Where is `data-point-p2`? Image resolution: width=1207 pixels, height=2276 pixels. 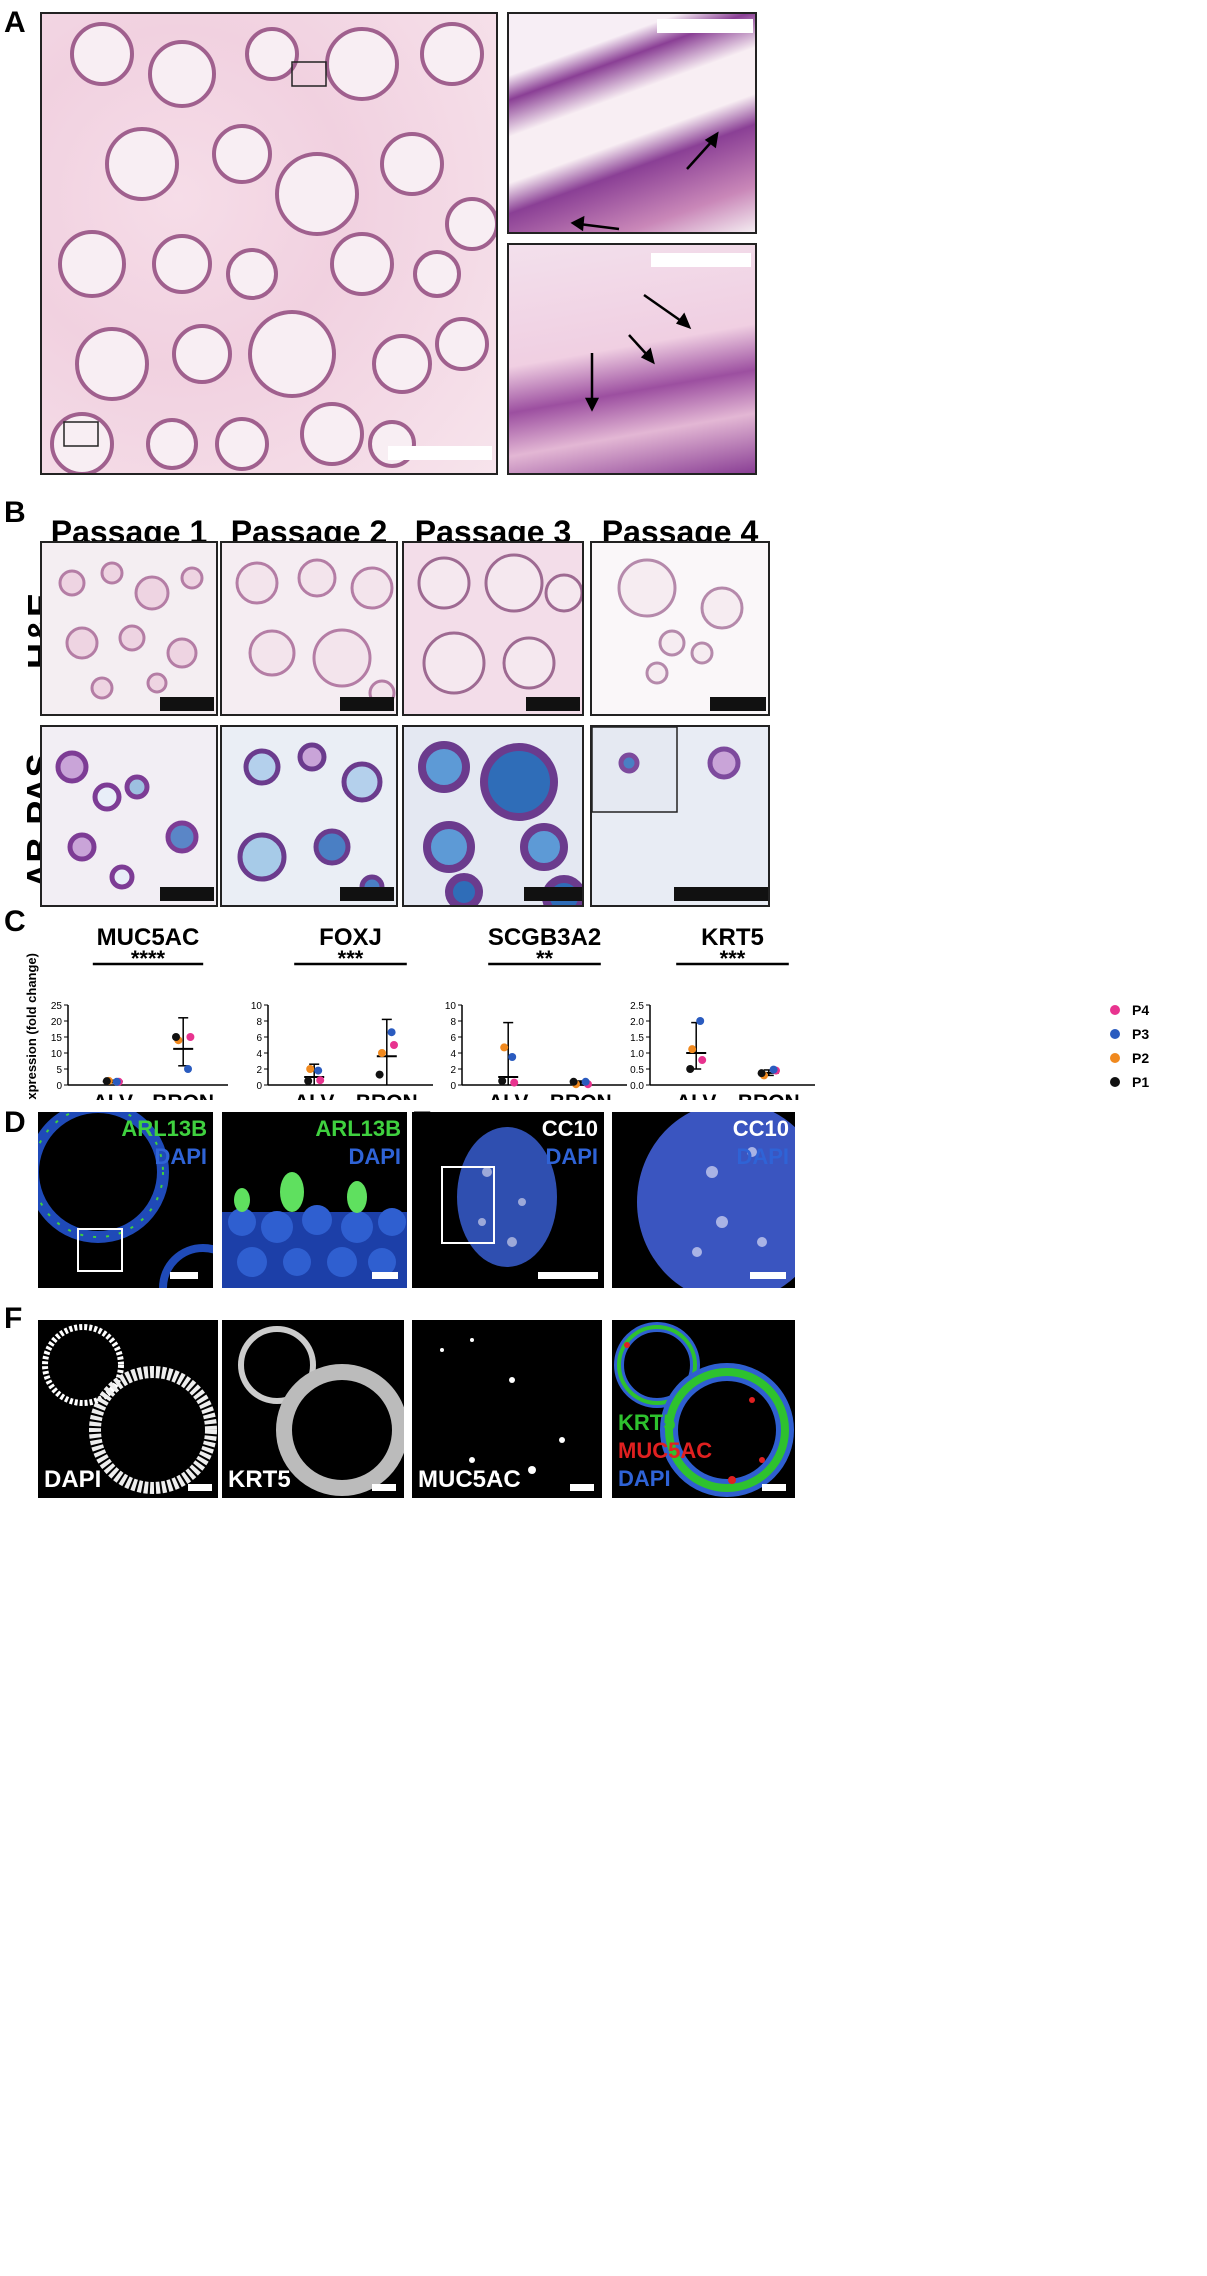 data-point-p2 is located at coordinates (310, 1069).